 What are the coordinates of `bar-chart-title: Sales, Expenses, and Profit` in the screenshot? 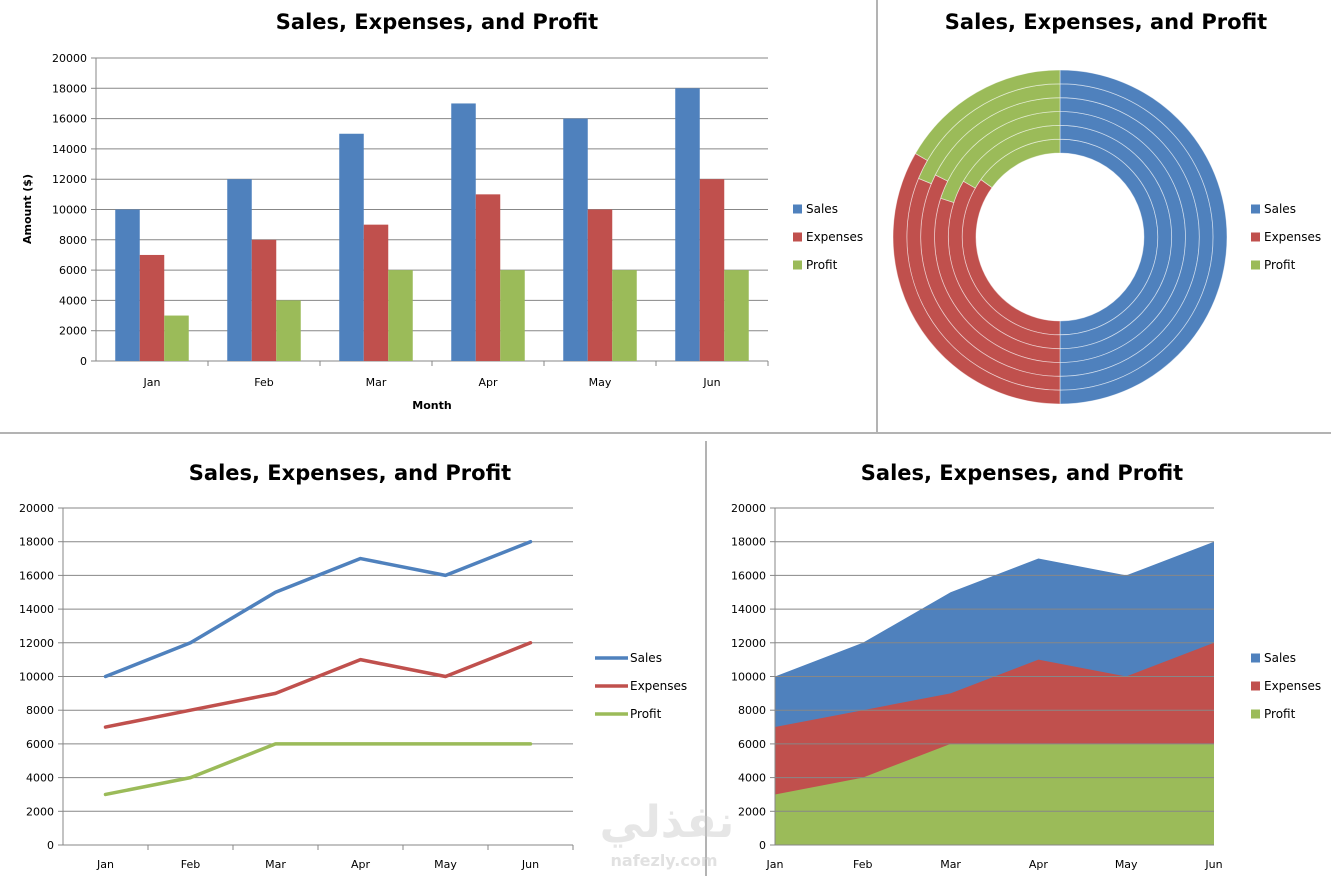 It's located at (437, 22).